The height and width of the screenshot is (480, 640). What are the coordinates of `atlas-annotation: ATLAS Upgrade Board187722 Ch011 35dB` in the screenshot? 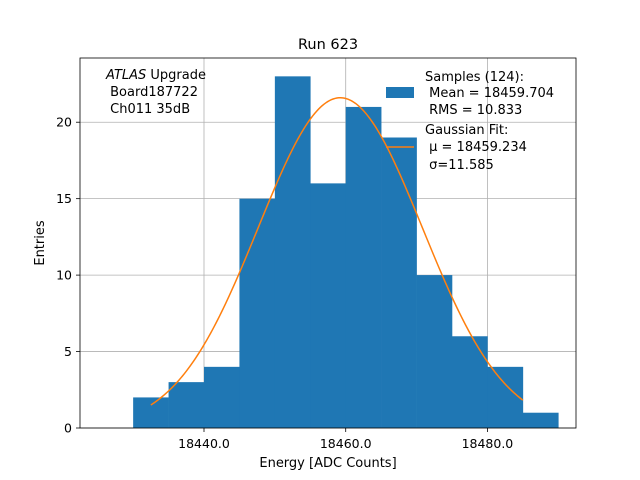 It's located at (155, 92).